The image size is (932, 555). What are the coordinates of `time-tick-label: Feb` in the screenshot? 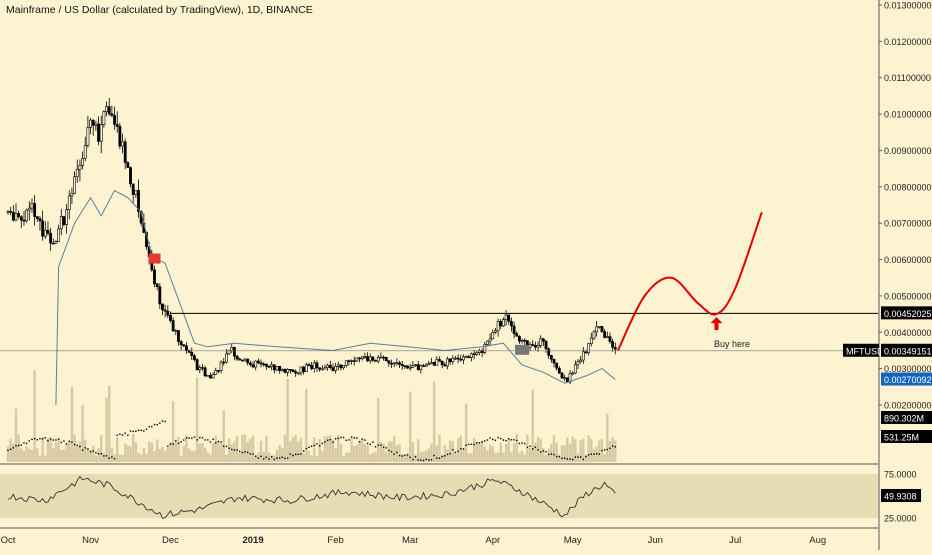 It's located at (335, 540).